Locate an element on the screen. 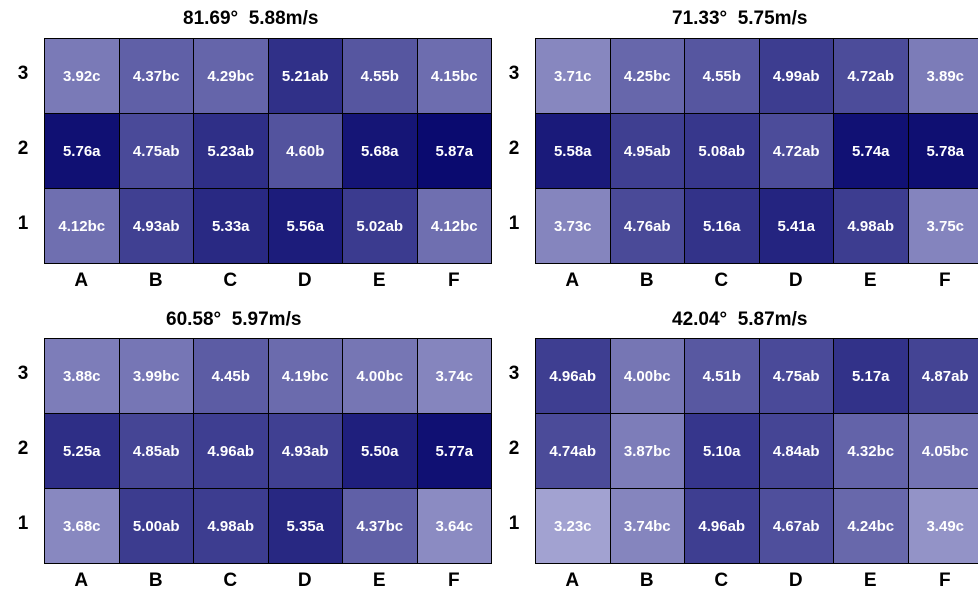  heatmap-cell: 3.87bc is located at coordinates (647, 451).